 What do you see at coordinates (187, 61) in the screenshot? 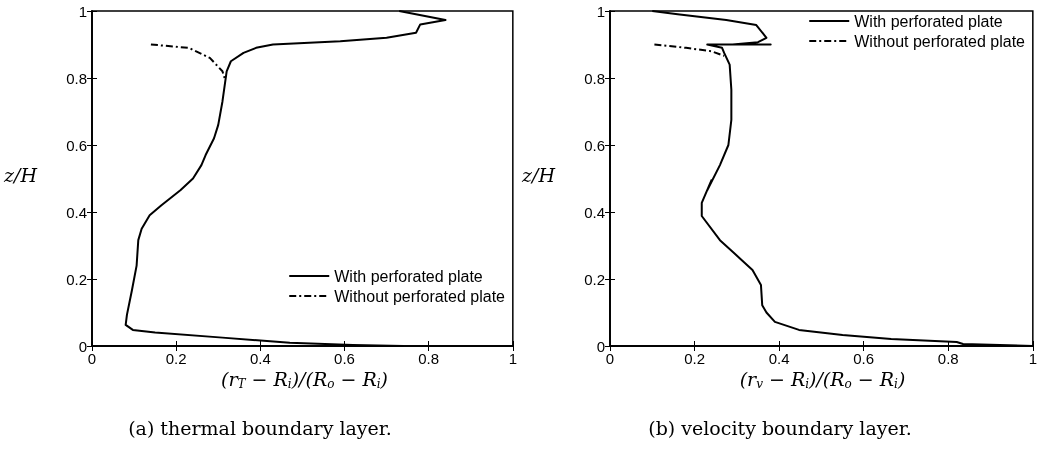
I see `line-series` at bounding box center [187, 61].